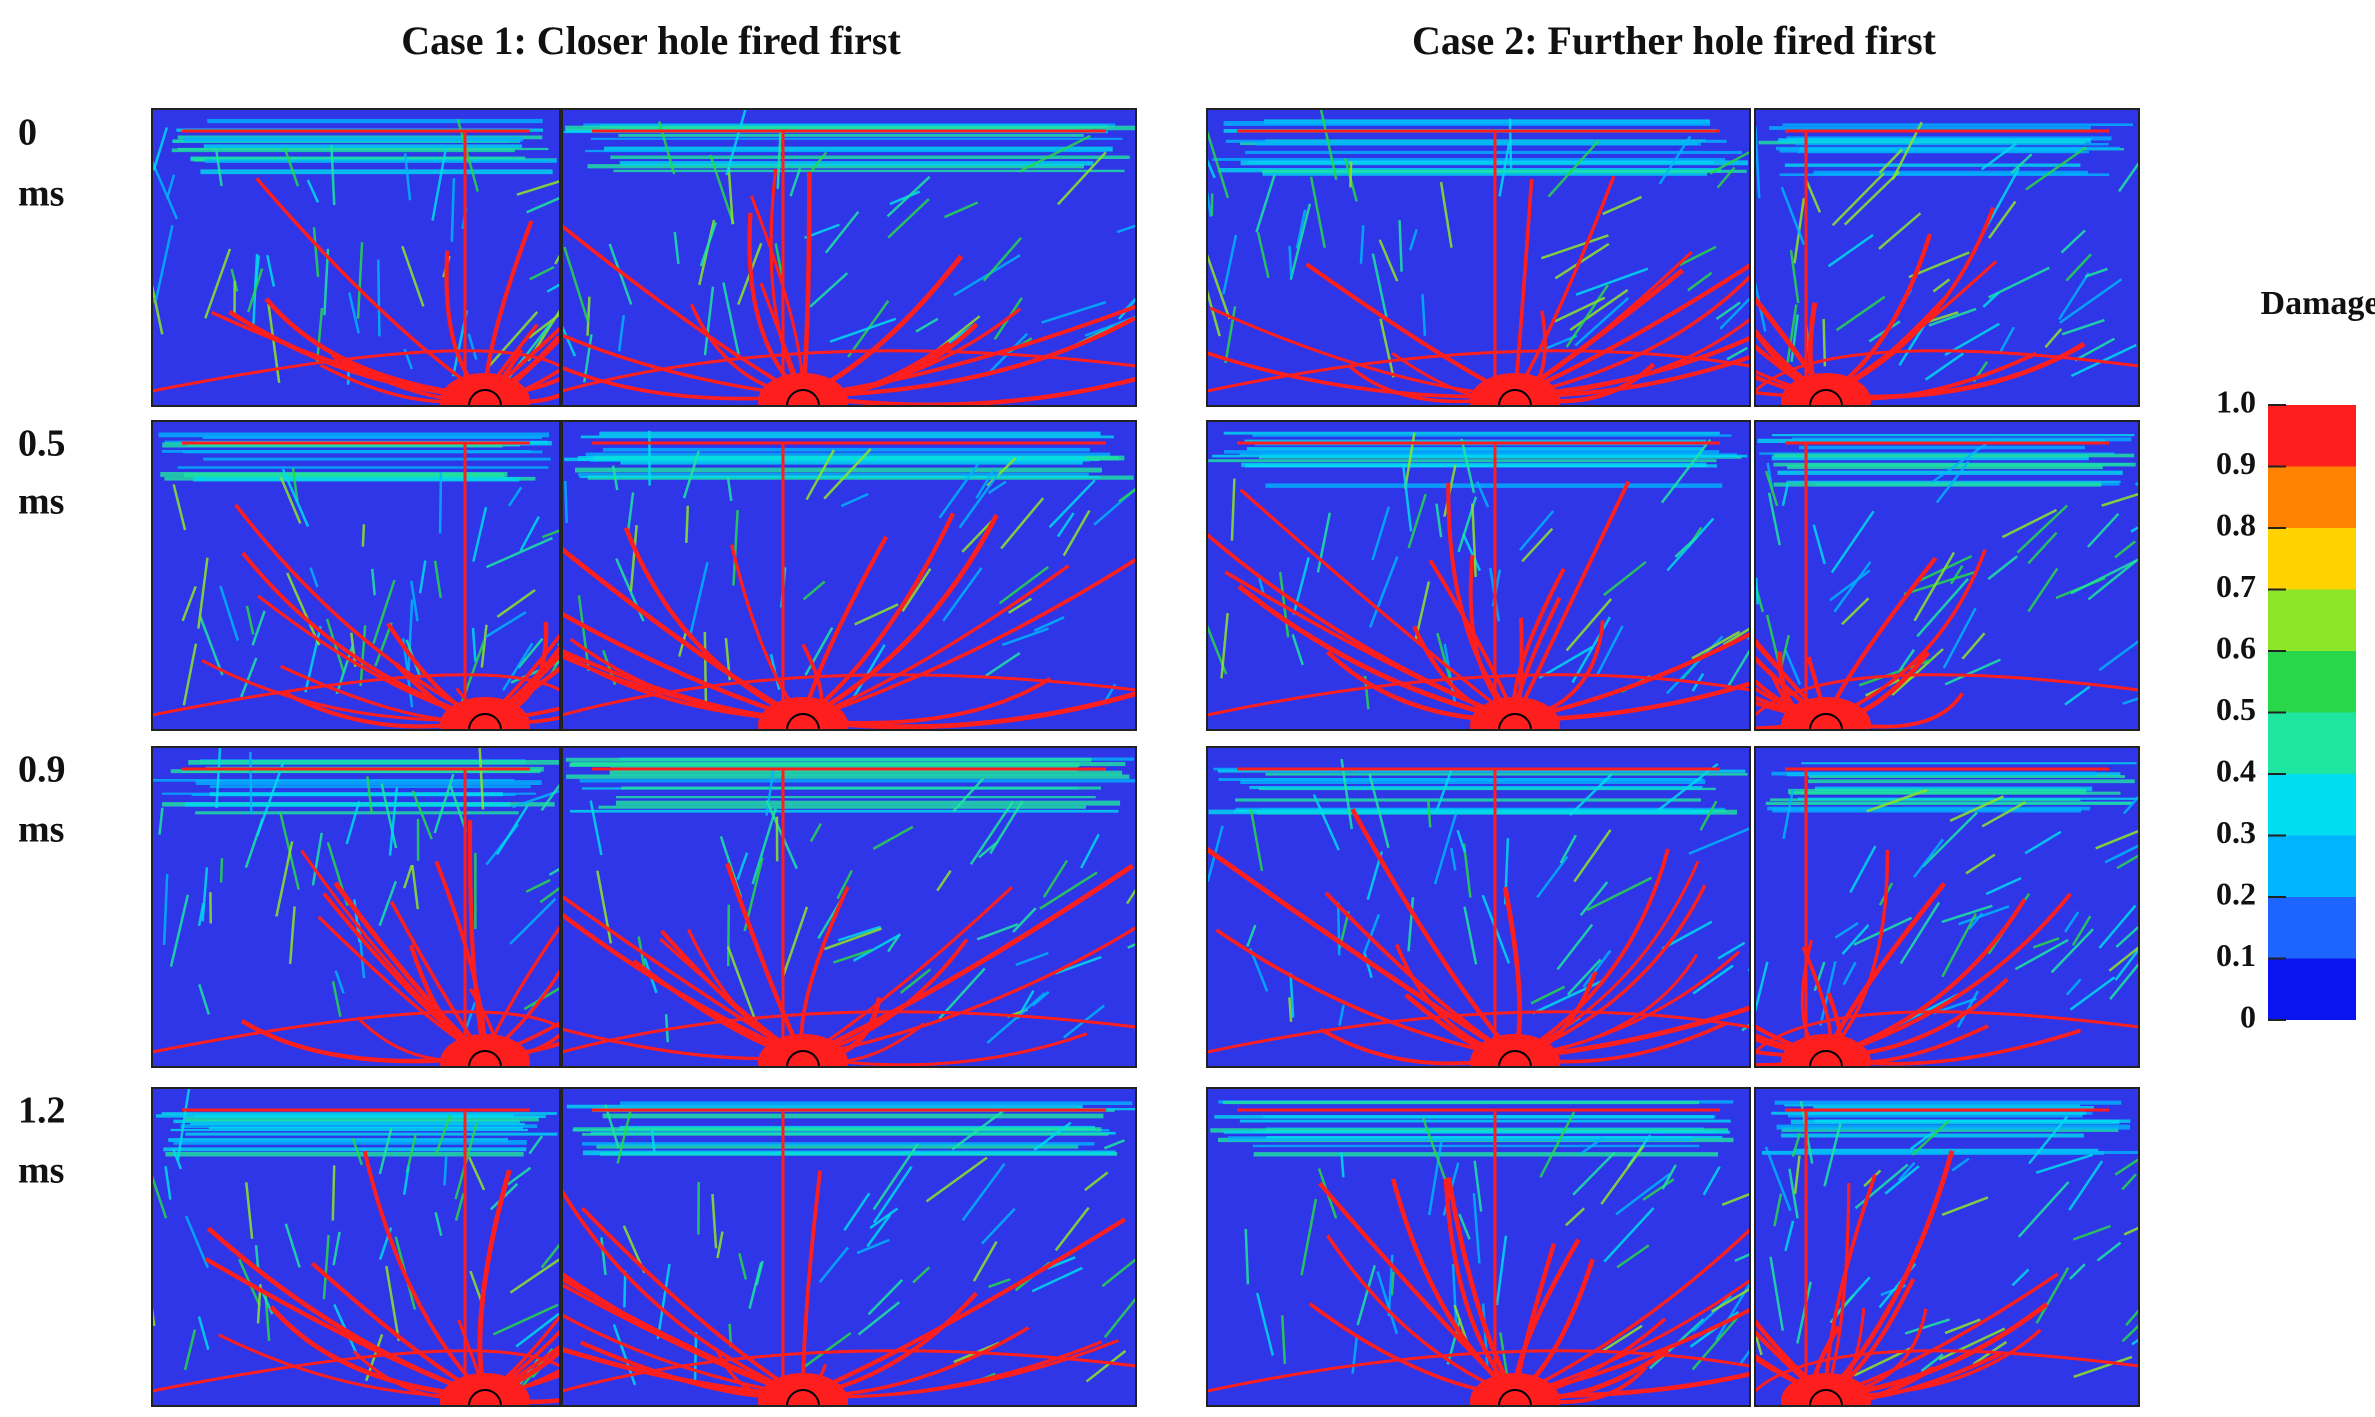 The width and height of the screenshot is (2375, 1417). What do you see at coordinates (803, 1050) in the screenshot?
I see `blast-zone` at bounding box center [803, 1050].